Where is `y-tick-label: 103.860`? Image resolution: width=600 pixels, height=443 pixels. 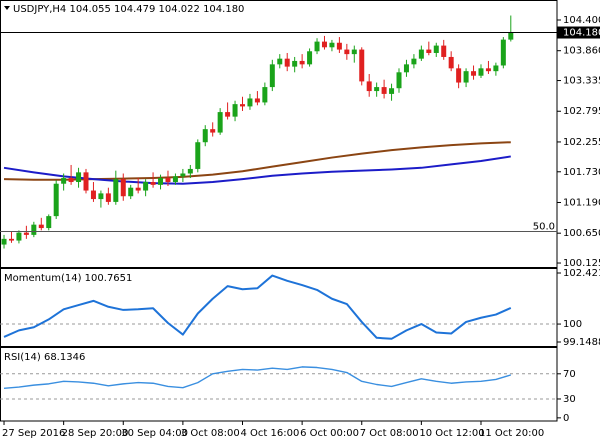 y-tick-label: 103.860 is located at coordinates (581, 51).